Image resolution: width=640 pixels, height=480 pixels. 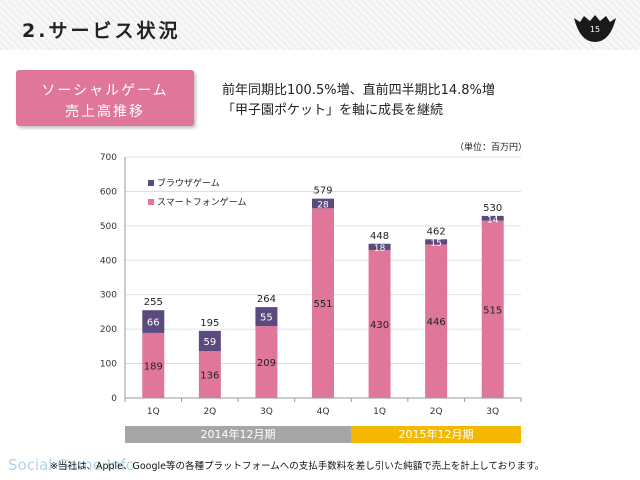 I want to click on category-box: ソーシャルゲーム 売上高推移, so click(x=105, y=98).